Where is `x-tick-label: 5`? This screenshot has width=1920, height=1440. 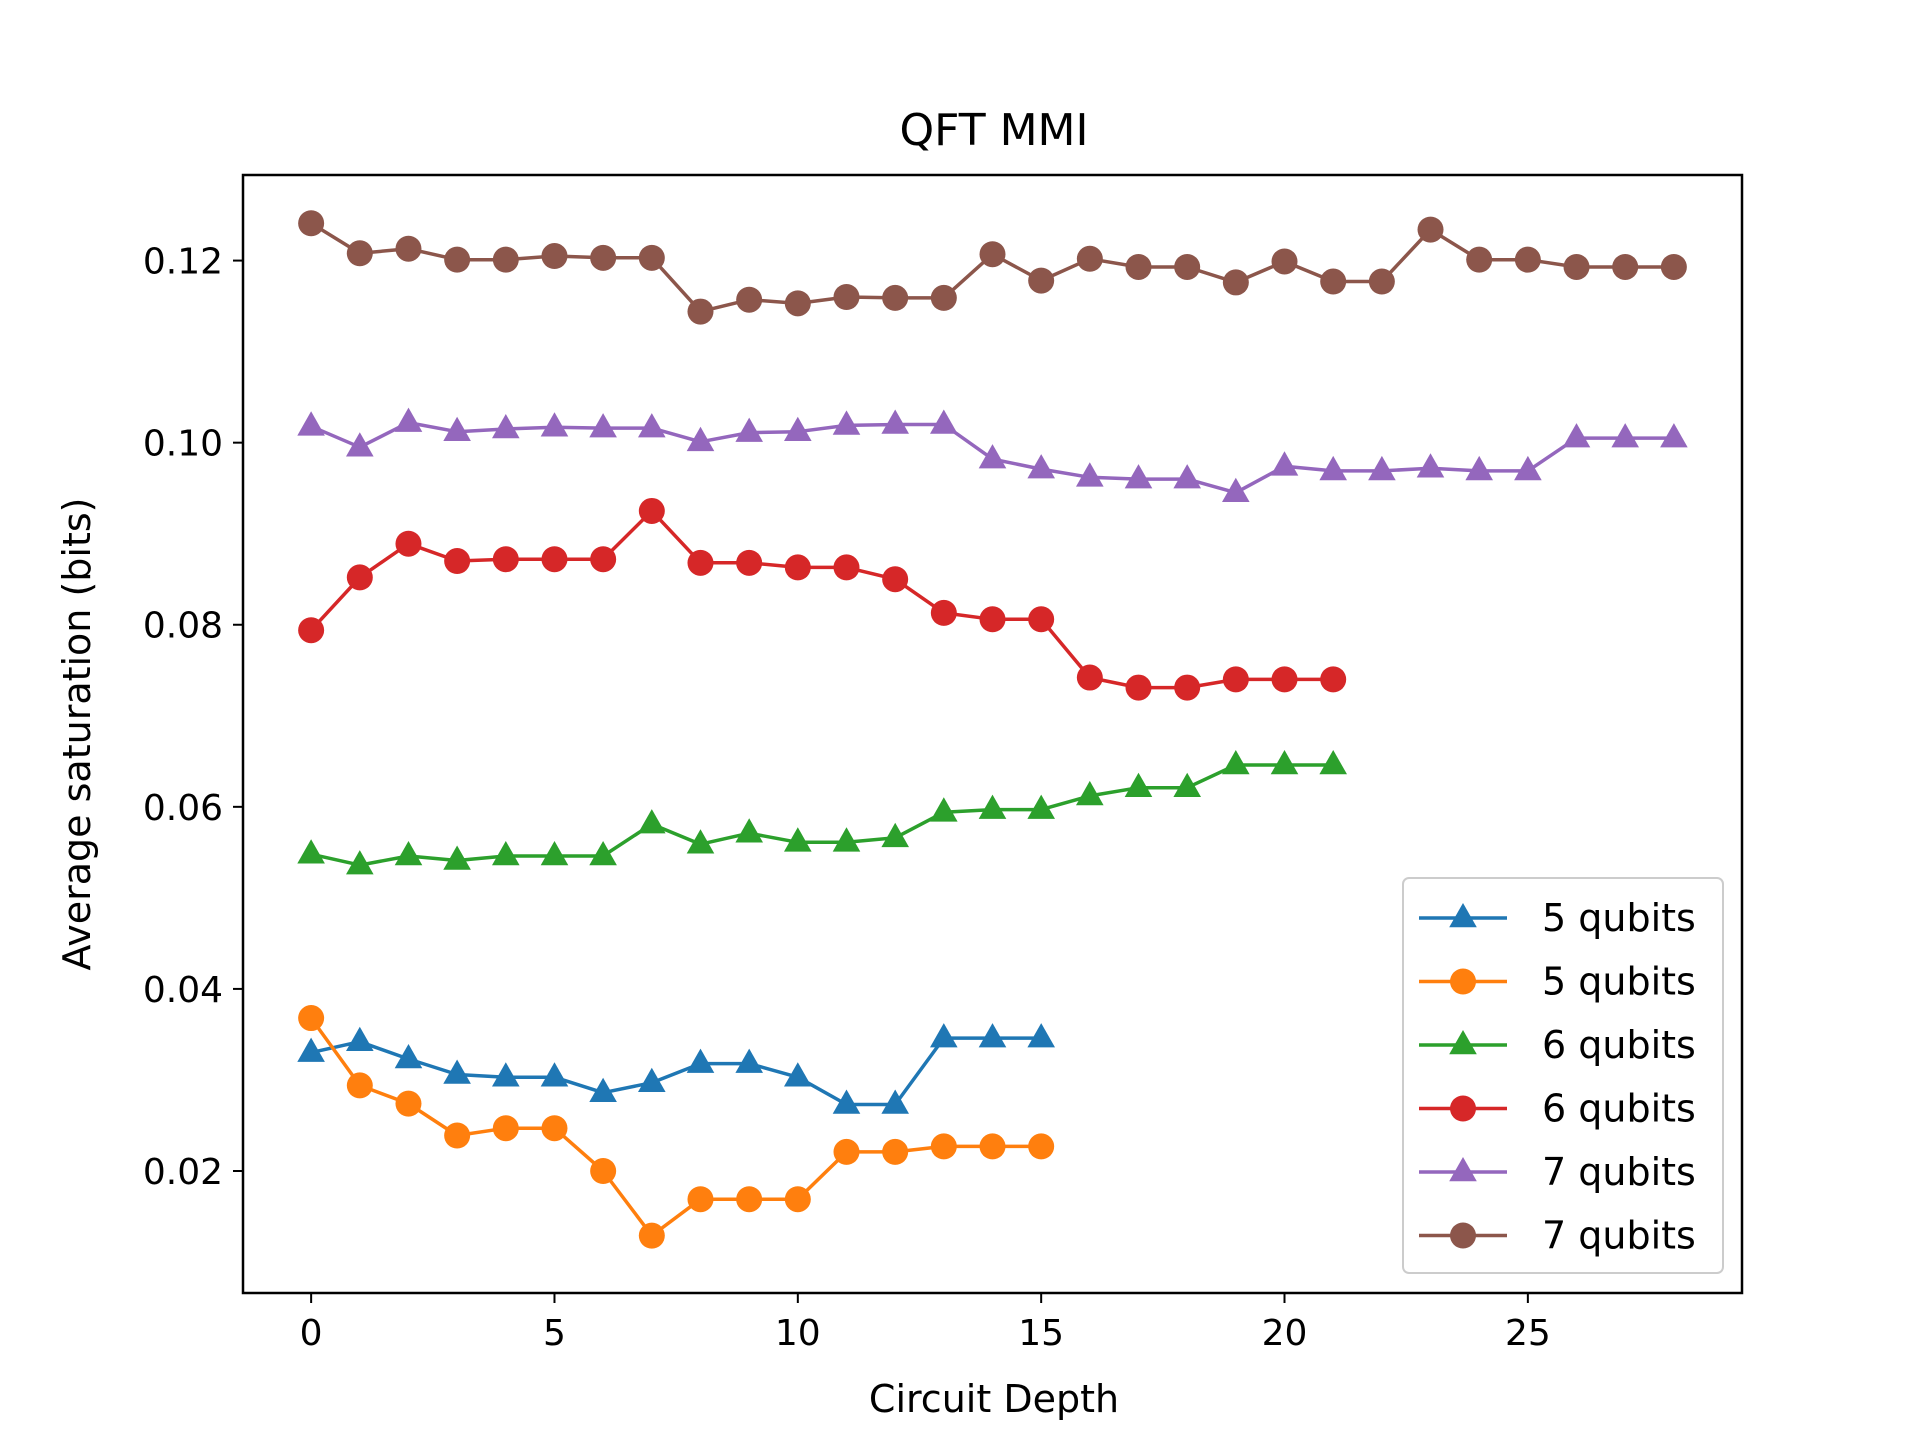 x-tick-label: 5 is located at coordinates (554, 1333).